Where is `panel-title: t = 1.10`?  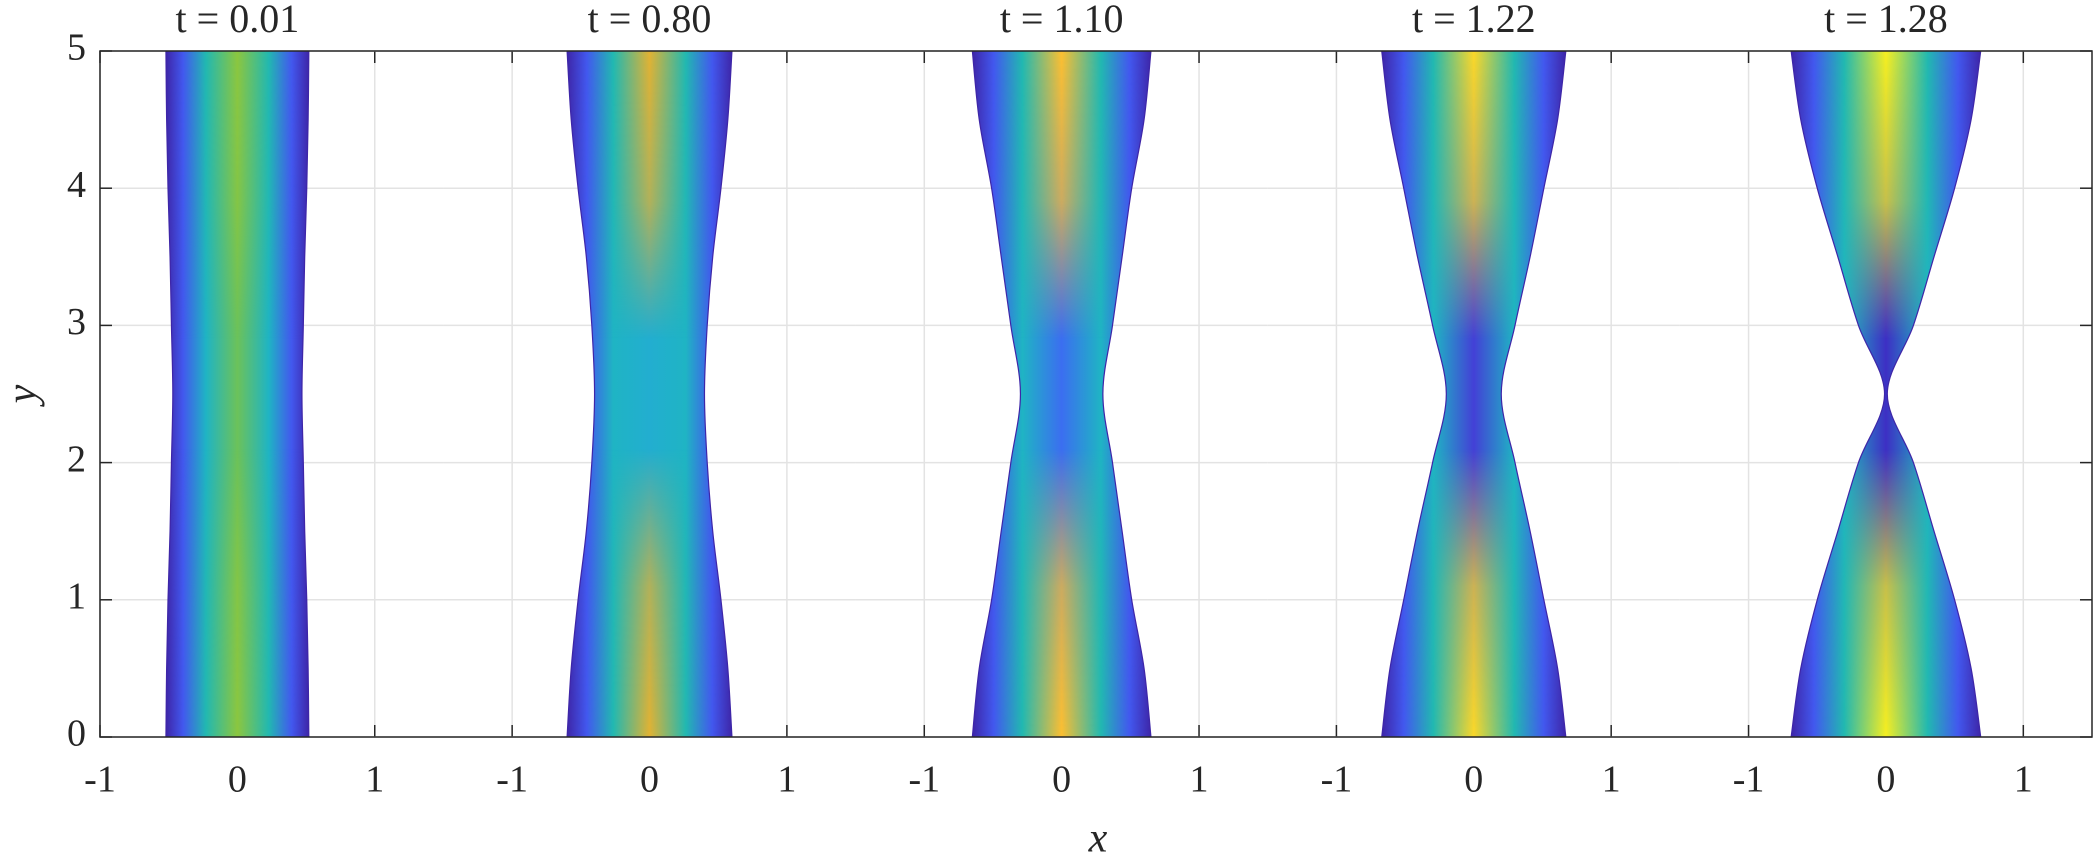 panel-title: t = 1.10 is located at coordinates (1062, 20).